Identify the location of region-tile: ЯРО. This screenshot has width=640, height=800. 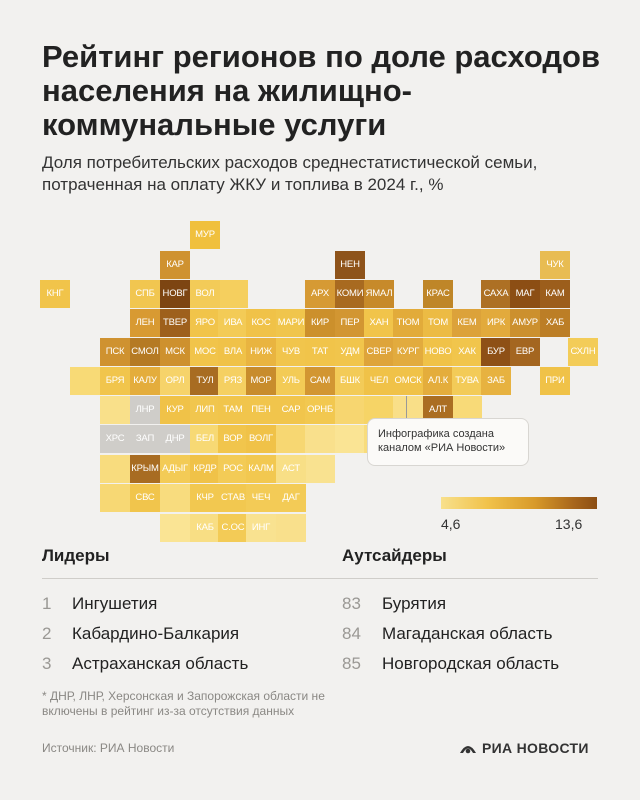
(205, 323).